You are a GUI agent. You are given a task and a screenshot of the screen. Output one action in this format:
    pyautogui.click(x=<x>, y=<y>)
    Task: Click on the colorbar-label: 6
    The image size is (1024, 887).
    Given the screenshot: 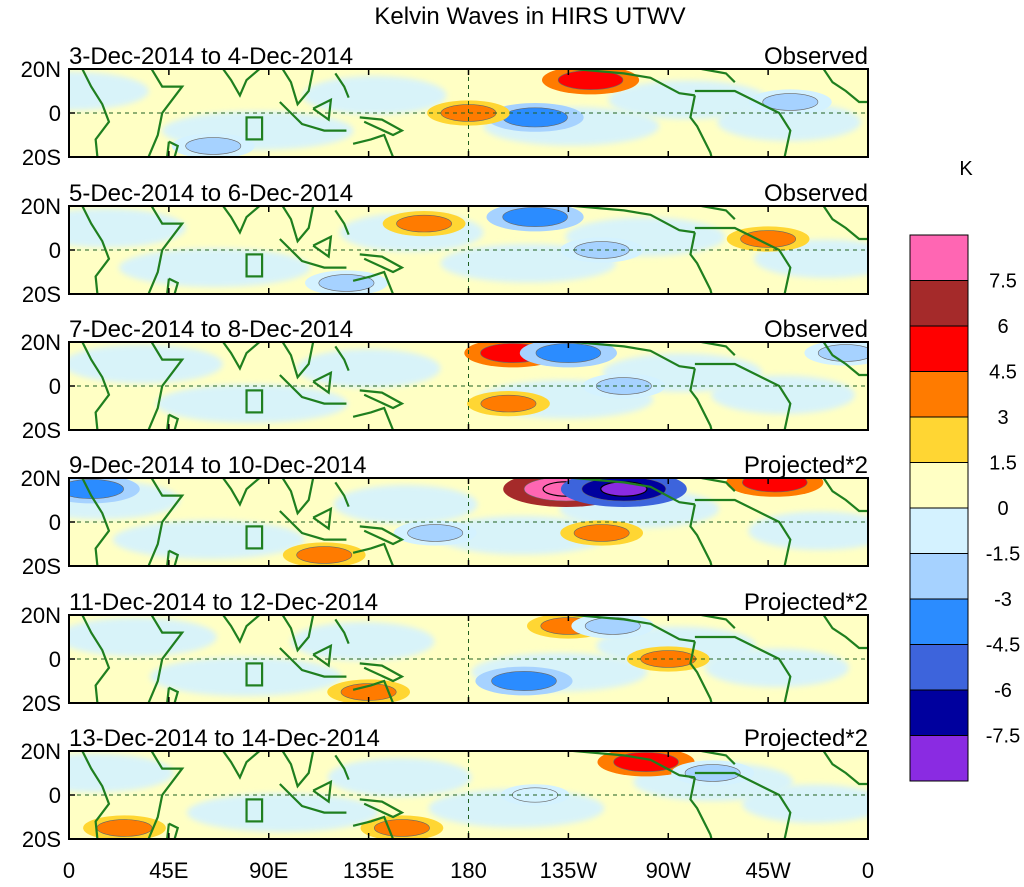 What is the action you would take?
    pyautogui.click(x=1002, y=327)
    